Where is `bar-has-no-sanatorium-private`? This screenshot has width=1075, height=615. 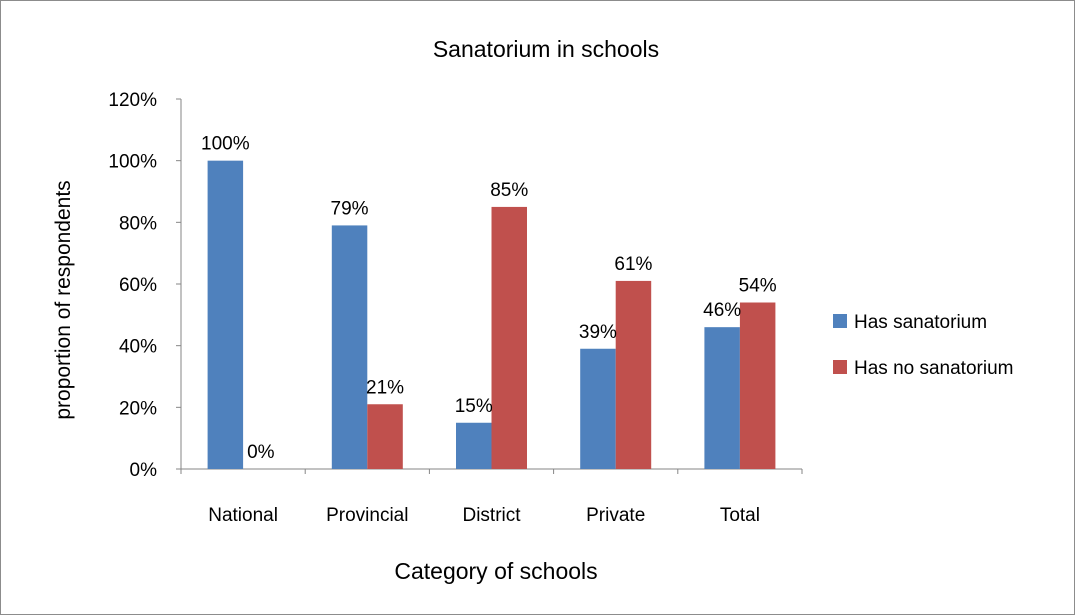
bar-has-no-sanatorium-private is located at coordinates (633, 374).